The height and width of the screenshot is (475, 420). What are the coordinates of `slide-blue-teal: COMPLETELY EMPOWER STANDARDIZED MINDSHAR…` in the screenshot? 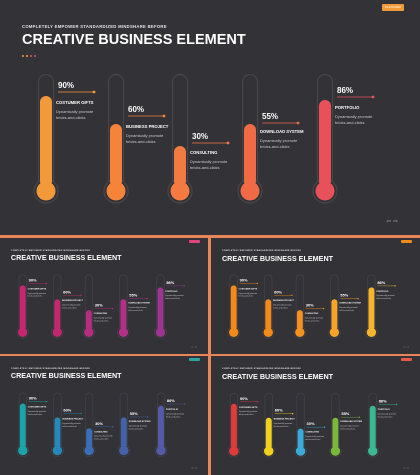 It's located at (104, 415).